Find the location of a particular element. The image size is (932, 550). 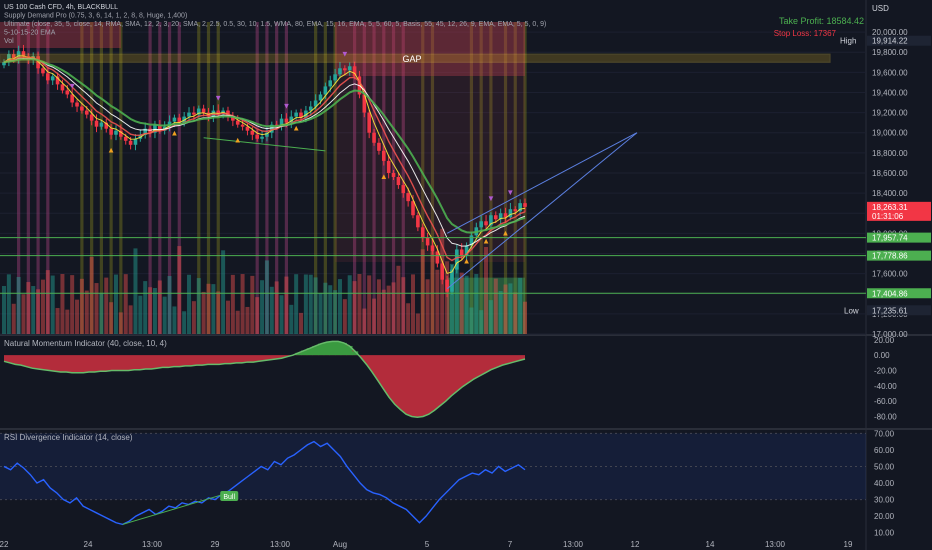

time-tick: 19 is located at coordinates (848, 544).